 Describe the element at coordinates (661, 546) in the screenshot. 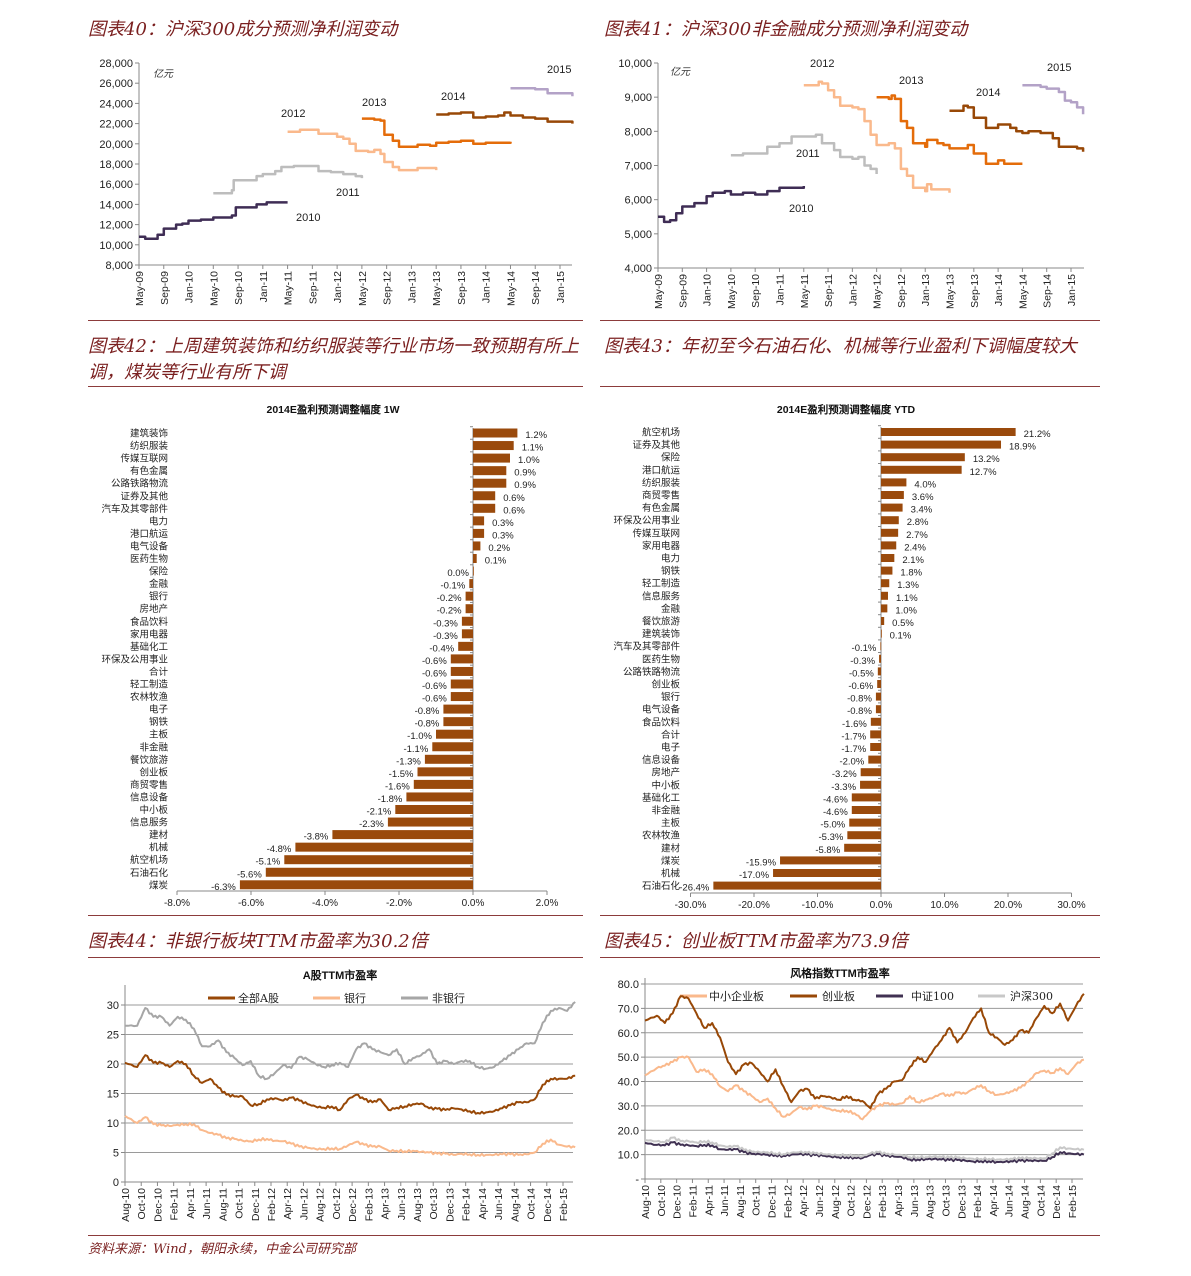

I see `category-label: 家用电器` at that location.